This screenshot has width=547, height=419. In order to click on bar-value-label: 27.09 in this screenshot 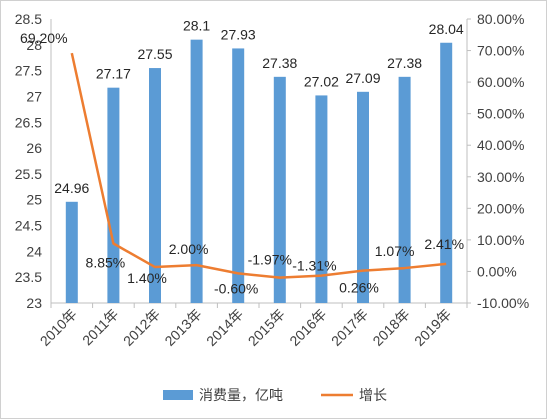, I will do `click(362, 78)`.